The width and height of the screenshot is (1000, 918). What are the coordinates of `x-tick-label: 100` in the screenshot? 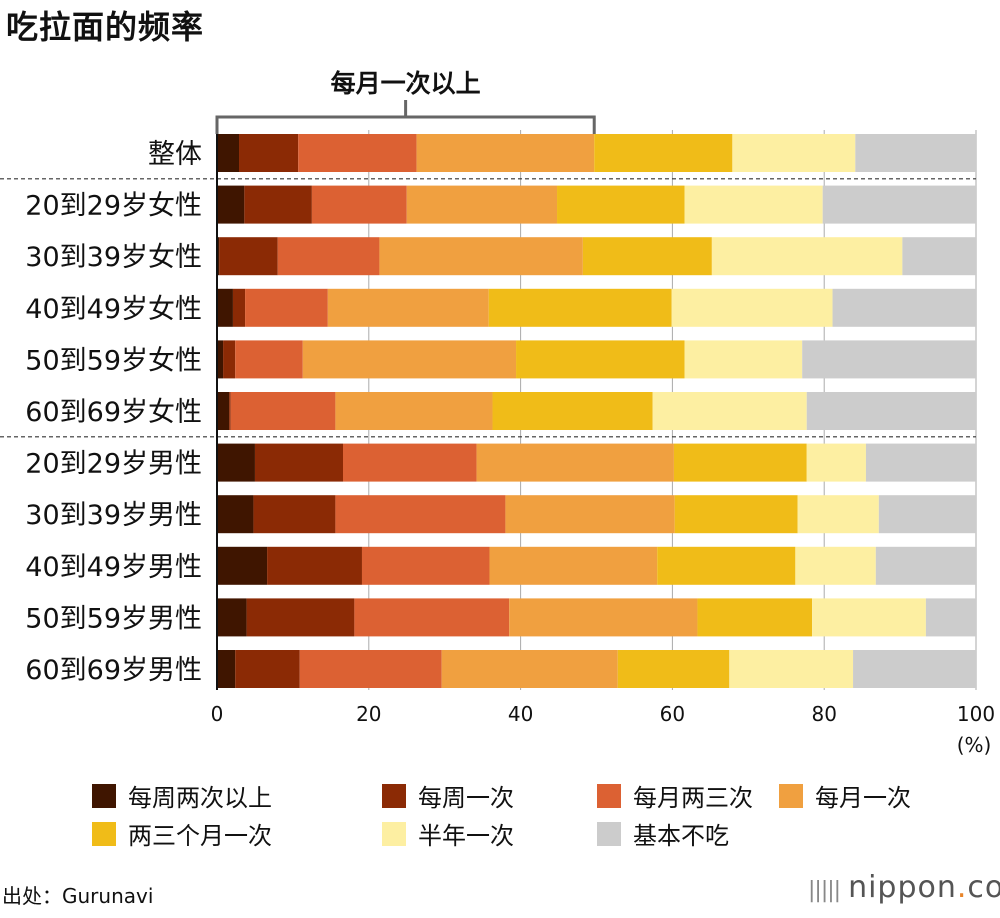 It's located at (976, 714).